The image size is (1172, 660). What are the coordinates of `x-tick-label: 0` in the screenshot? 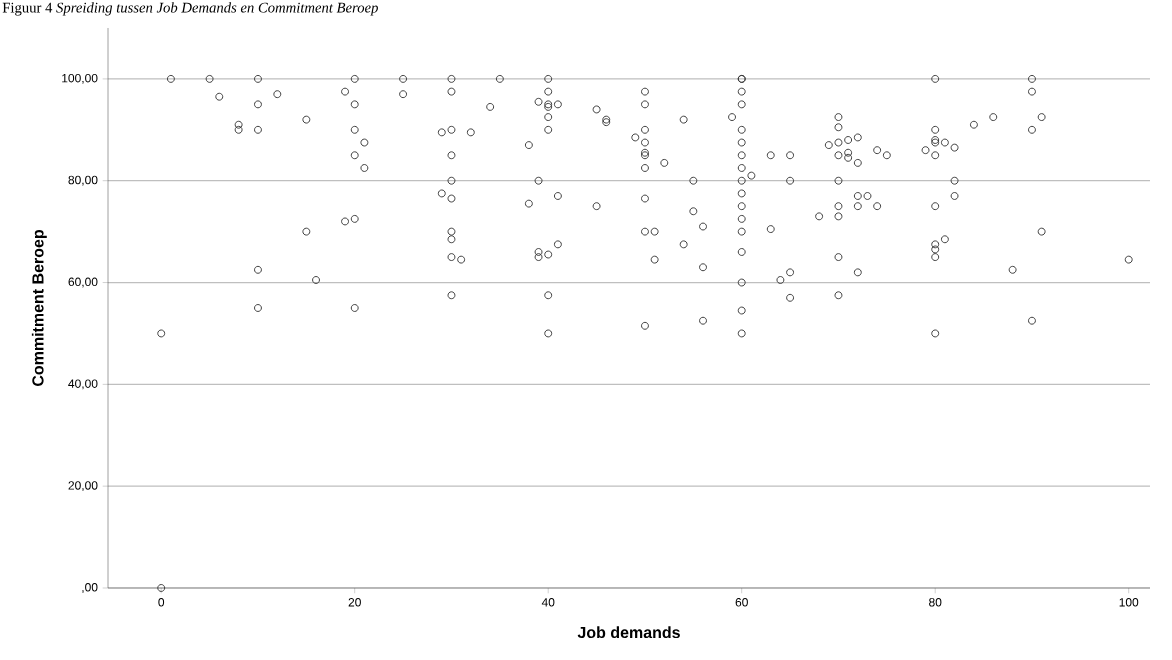 It's located at (161, 602).